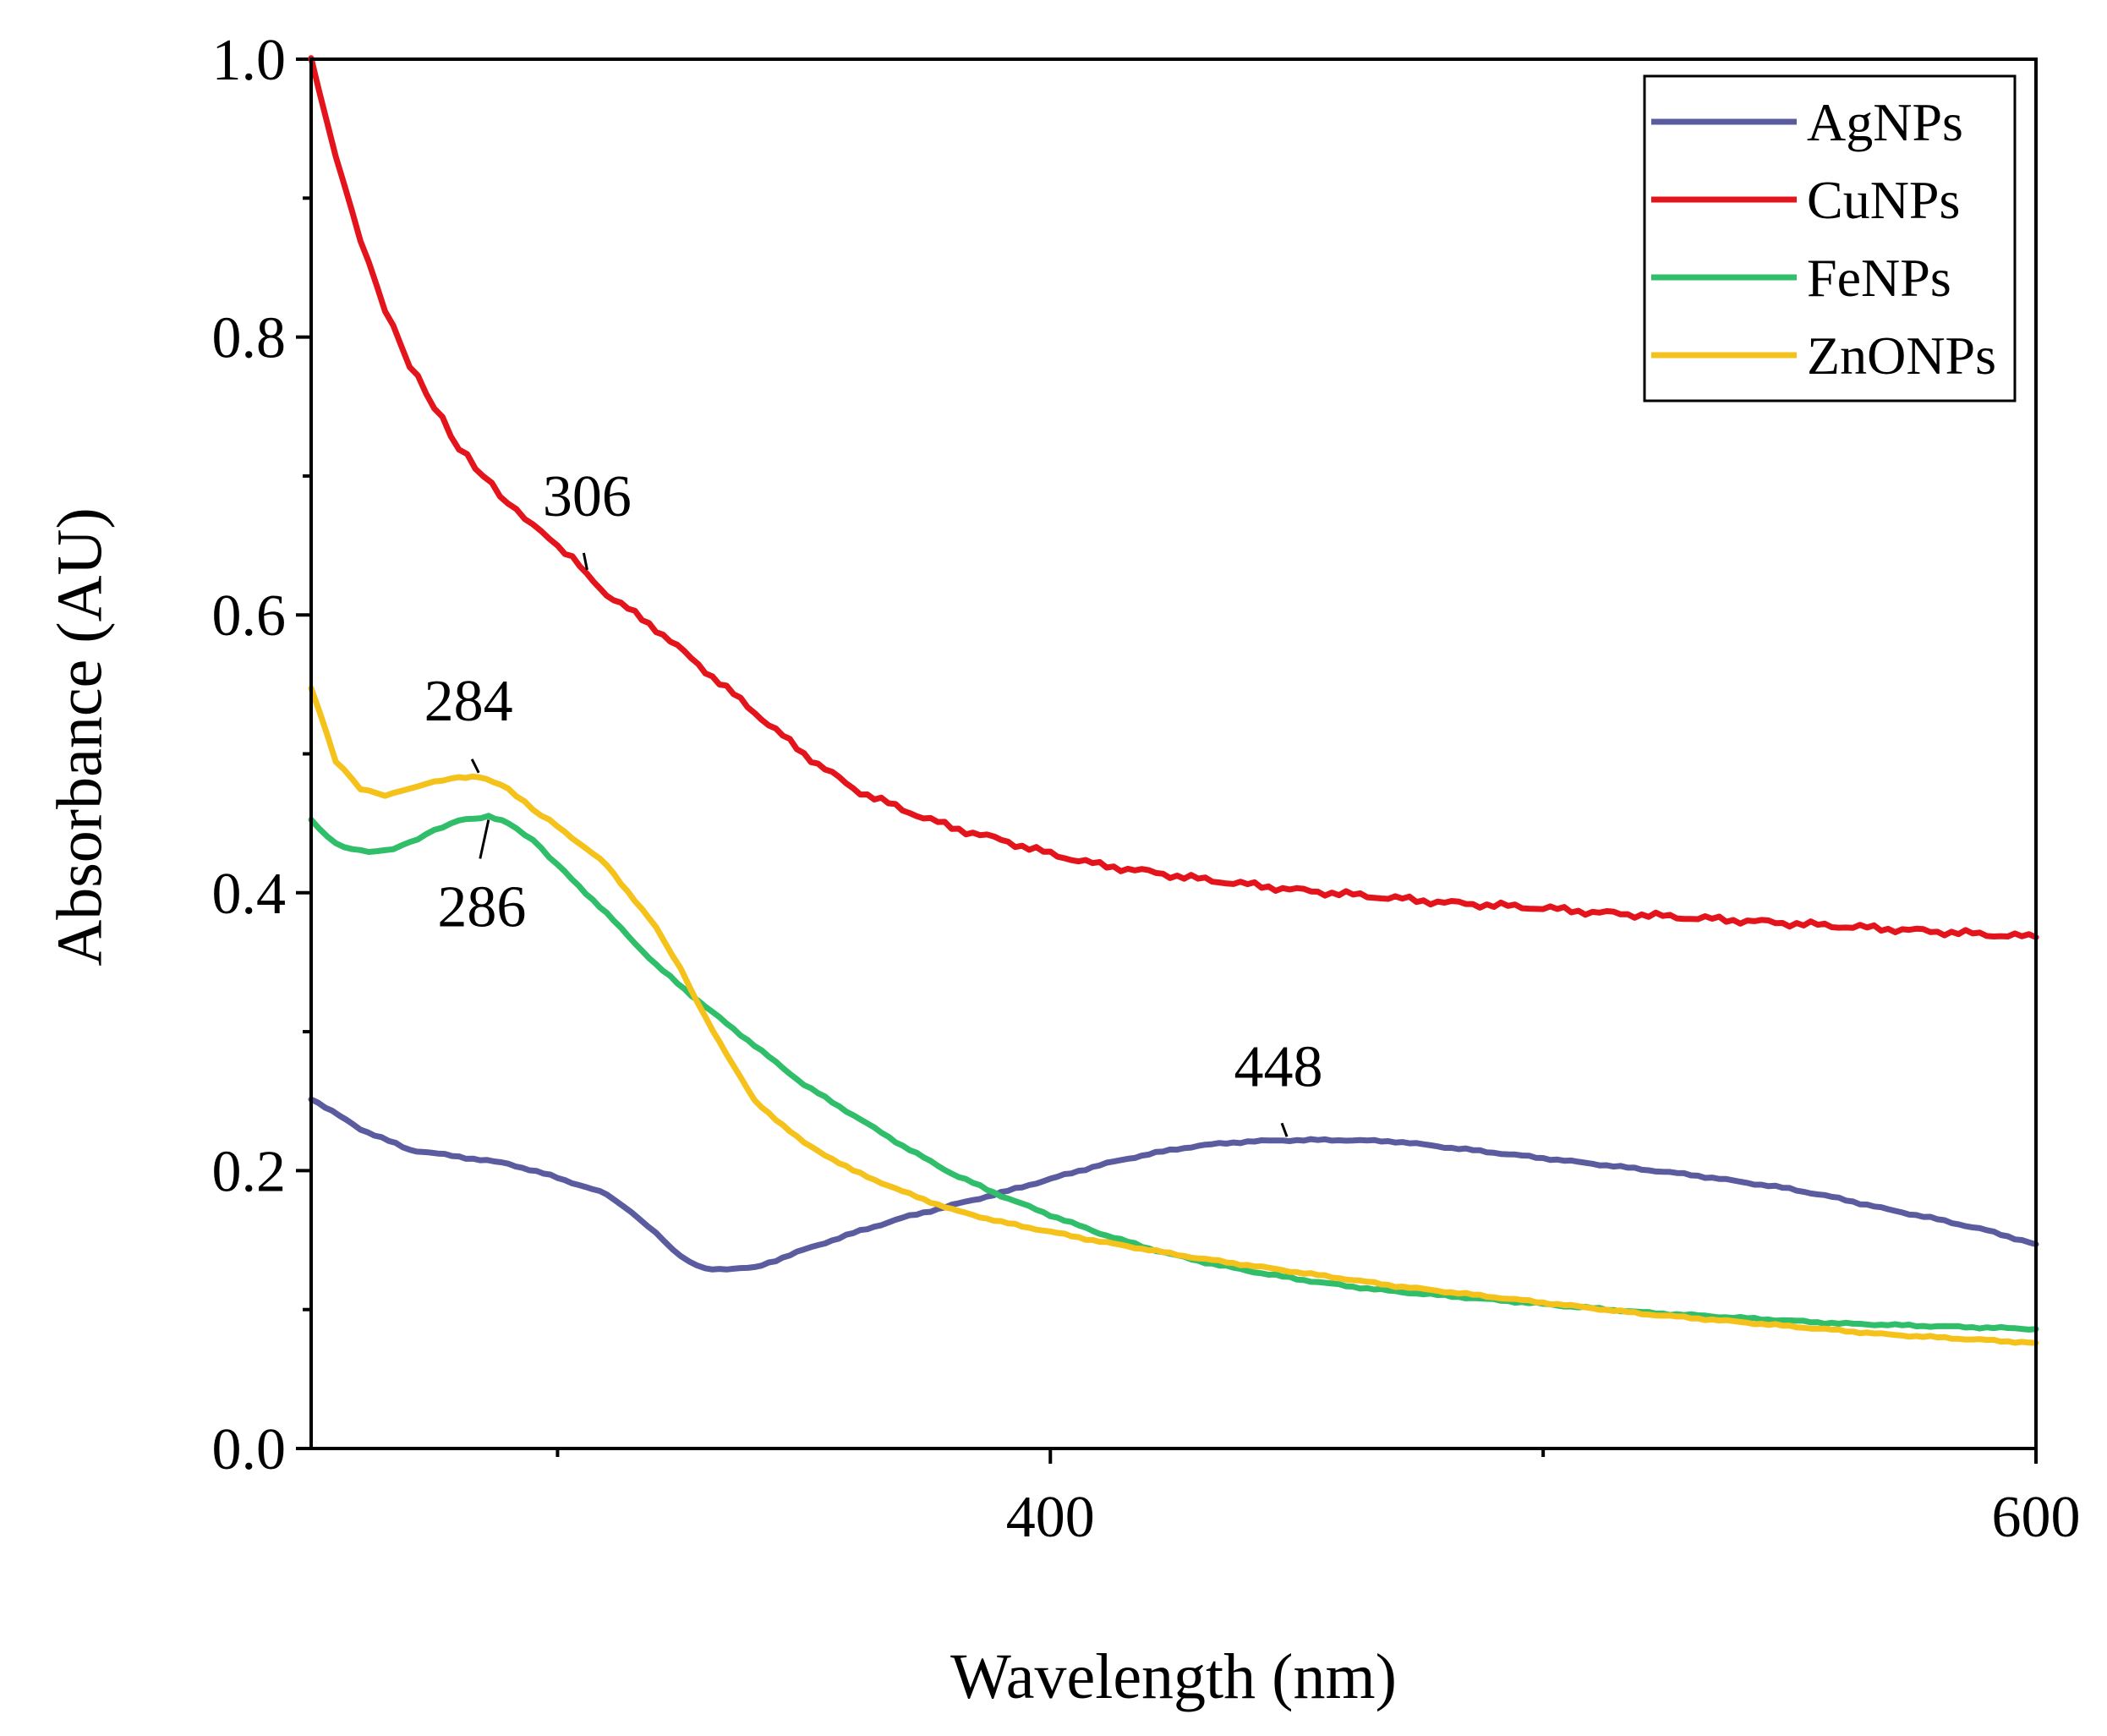  Describe the element at coordinates (1278, 1066) in the screenshot. I see `peak-label: 448` at that location.